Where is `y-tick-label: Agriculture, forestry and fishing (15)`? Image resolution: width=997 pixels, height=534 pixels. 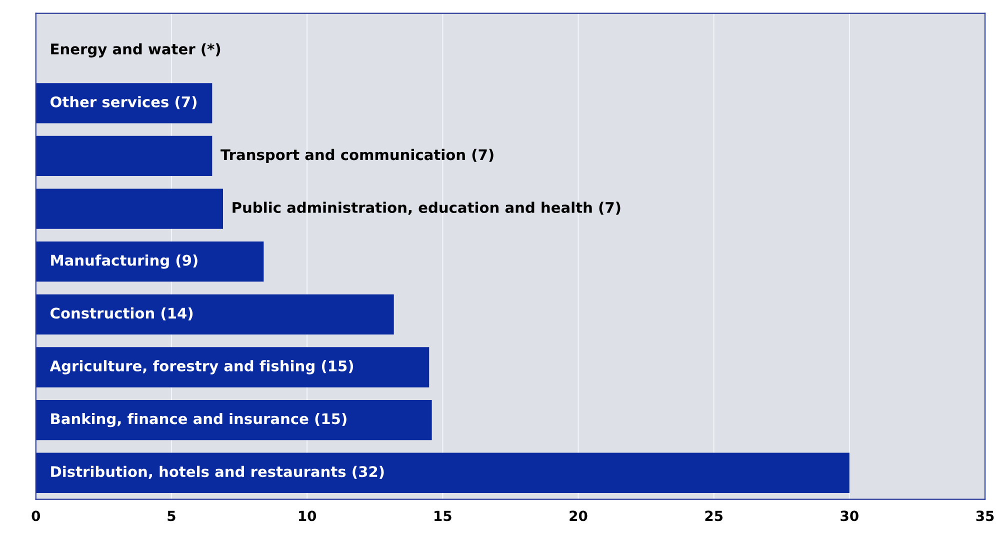
y-tick-label: Agriculture, forestry and fishing (15) is located at coordinates (202, 367).